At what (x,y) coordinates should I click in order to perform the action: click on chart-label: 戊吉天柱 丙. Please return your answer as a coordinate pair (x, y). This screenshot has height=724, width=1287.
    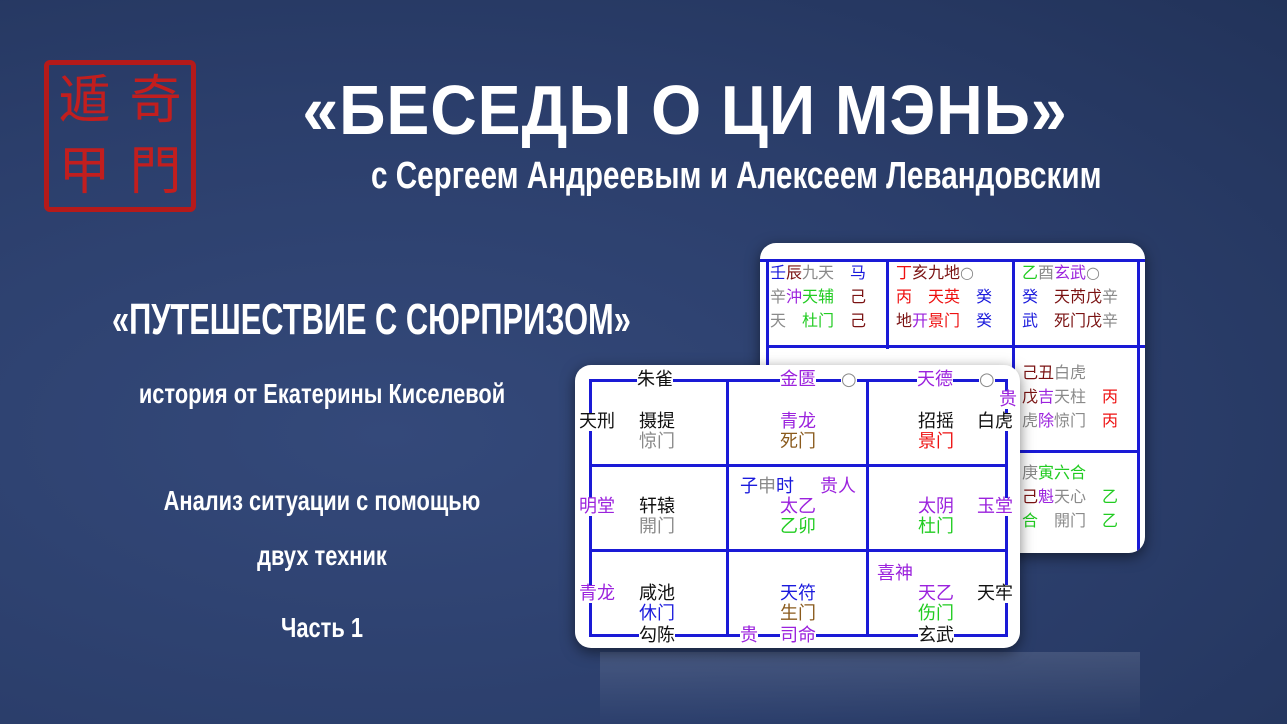
    Looking at the image, I should click on (1070, 396).